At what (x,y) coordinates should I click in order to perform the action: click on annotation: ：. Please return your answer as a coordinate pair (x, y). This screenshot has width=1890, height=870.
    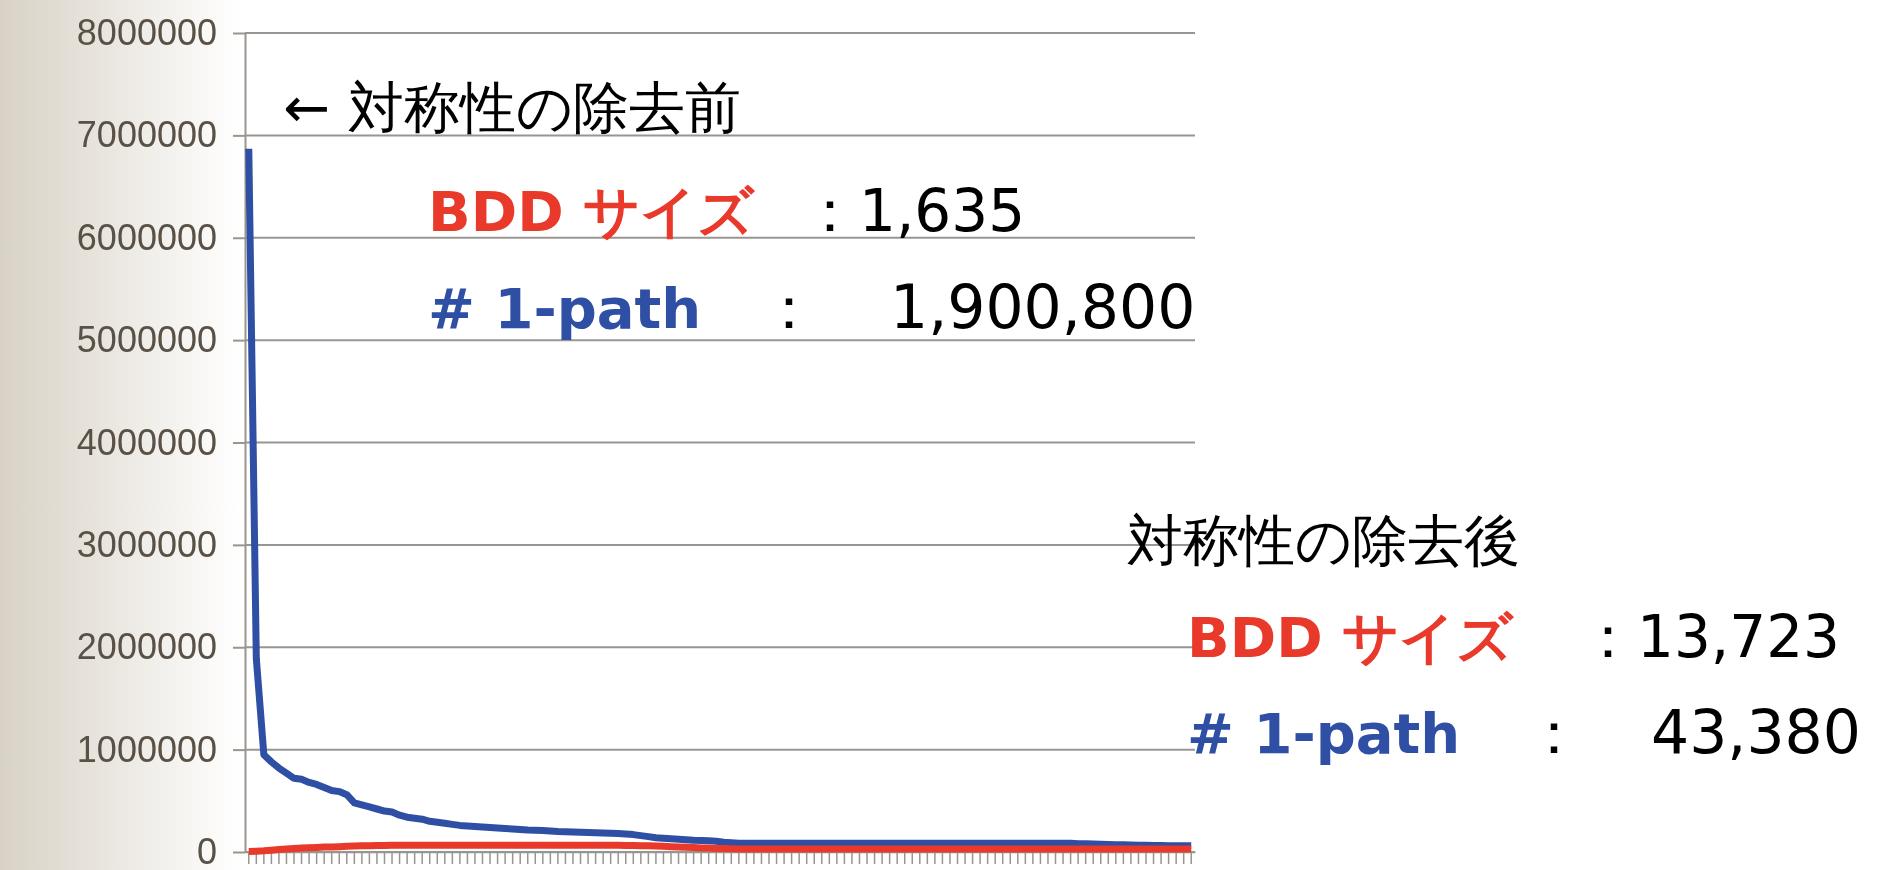
    Looking at the image, I should click on (789, 308).